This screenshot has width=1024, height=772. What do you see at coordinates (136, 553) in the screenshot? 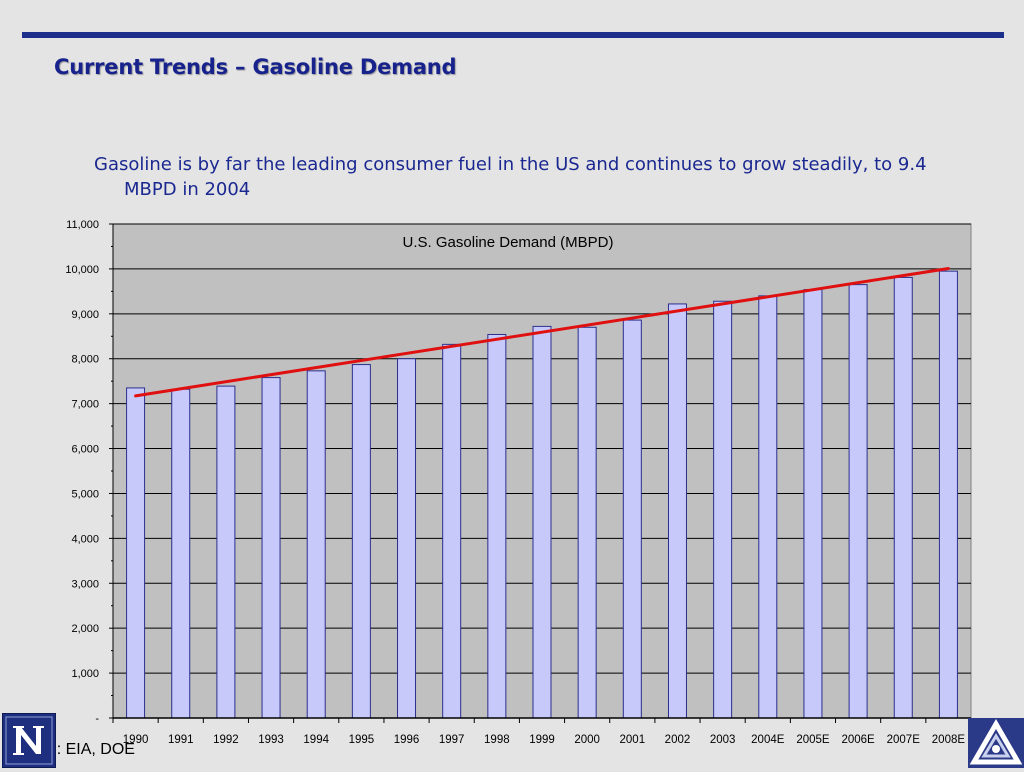
I see `bar-1990` at bounding box center [136, 553].